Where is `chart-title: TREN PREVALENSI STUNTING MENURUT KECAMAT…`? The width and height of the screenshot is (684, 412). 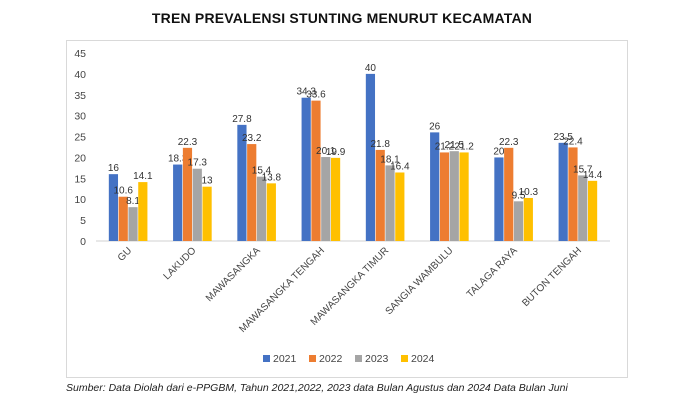 chart-title: TREN PREVALENSI STUNTING MENURUT KECAMAT… is located at coordinates (342, 18).